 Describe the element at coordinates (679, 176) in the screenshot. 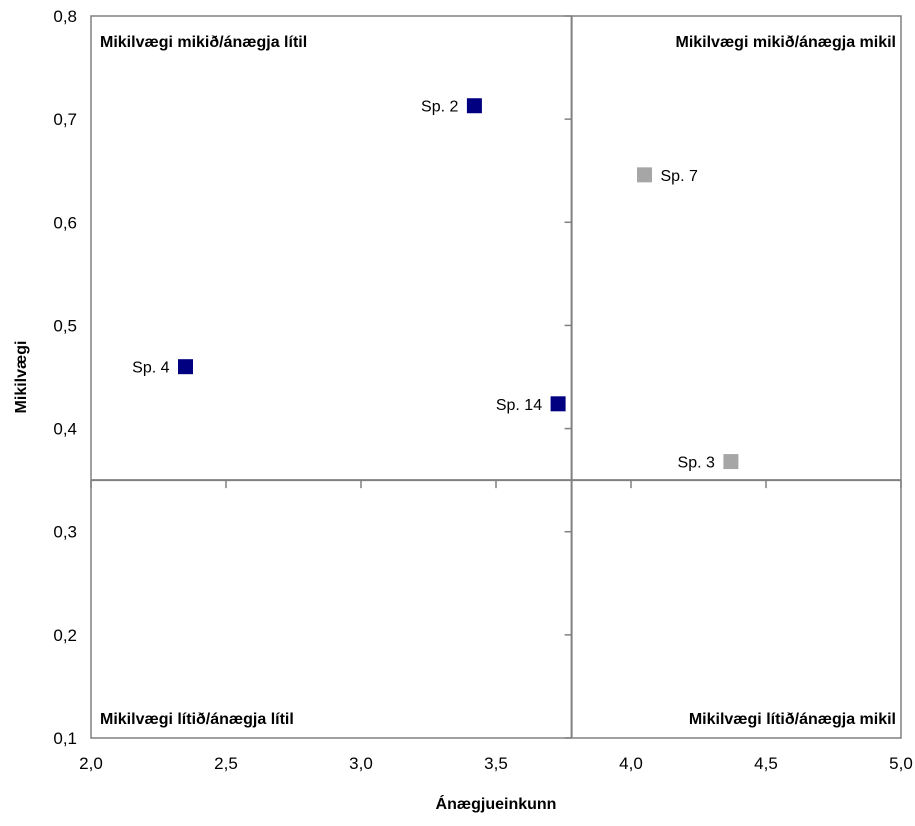

I see `data-point-label: Sp. 7` at that location.